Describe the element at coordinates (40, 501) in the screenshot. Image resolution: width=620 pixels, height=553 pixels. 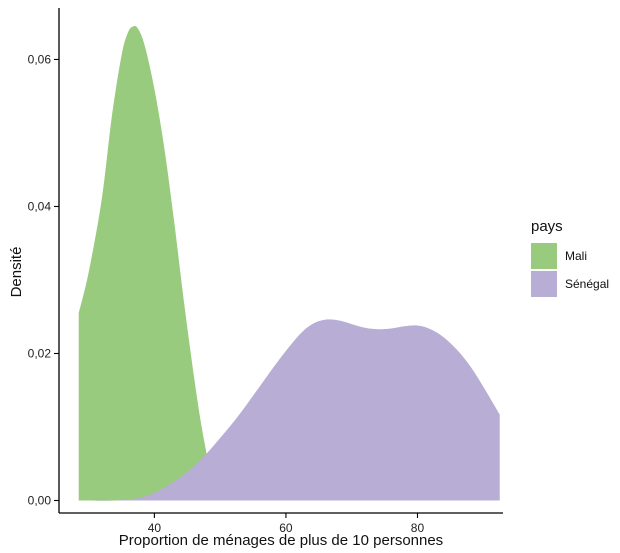
I see `y-tick-label: 0,00` at that location.